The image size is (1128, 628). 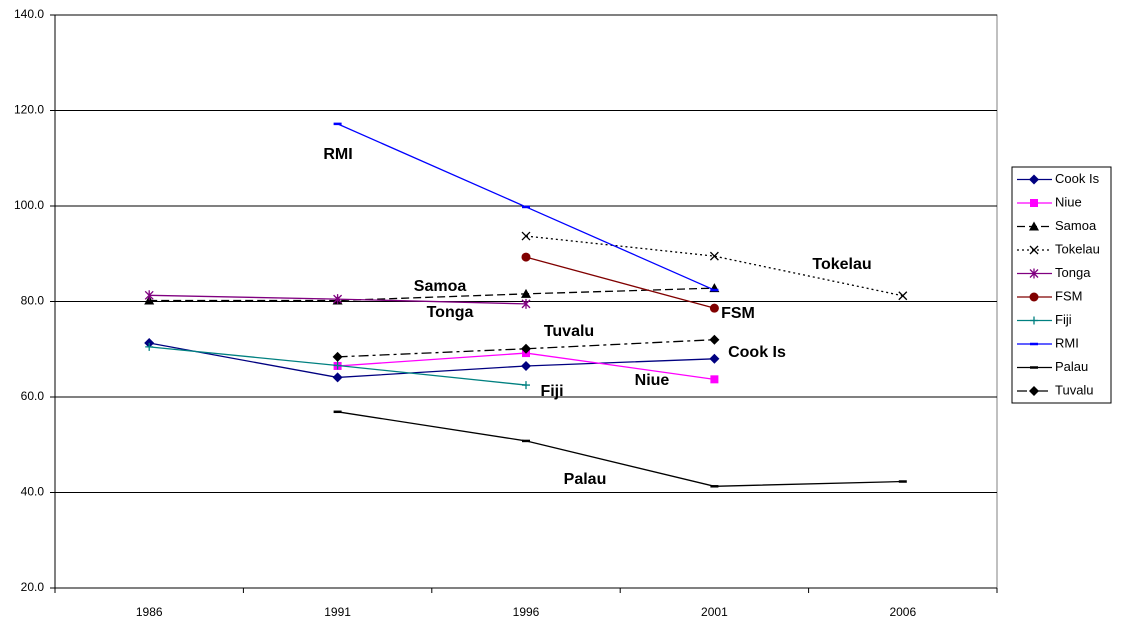 I want to click on x-tick-label: 2001, so click(x=714, y=612).